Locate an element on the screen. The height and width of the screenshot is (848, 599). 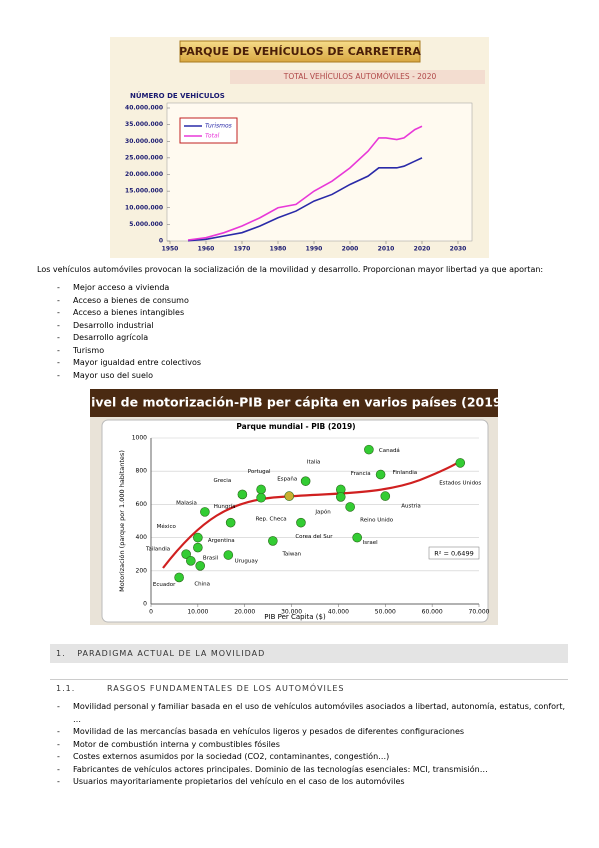
x-tick-label: 50.000 is located at coordinates (385, 612).